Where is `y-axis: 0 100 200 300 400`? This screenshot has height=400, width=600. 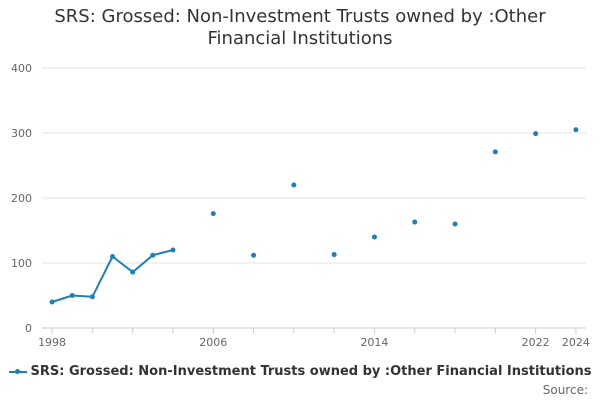
y-axis: 0 100 200 300 400 is located at coordinates (21, 198).